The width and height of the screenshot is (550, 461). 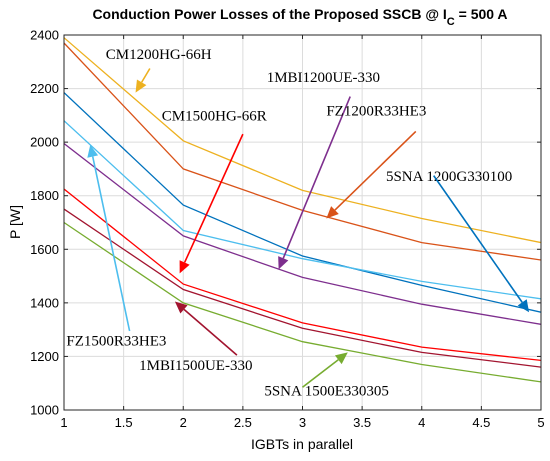 I want to click on annotation-cm1500hg-66r: CM1500HG-66R, so click(x=214, y=191).